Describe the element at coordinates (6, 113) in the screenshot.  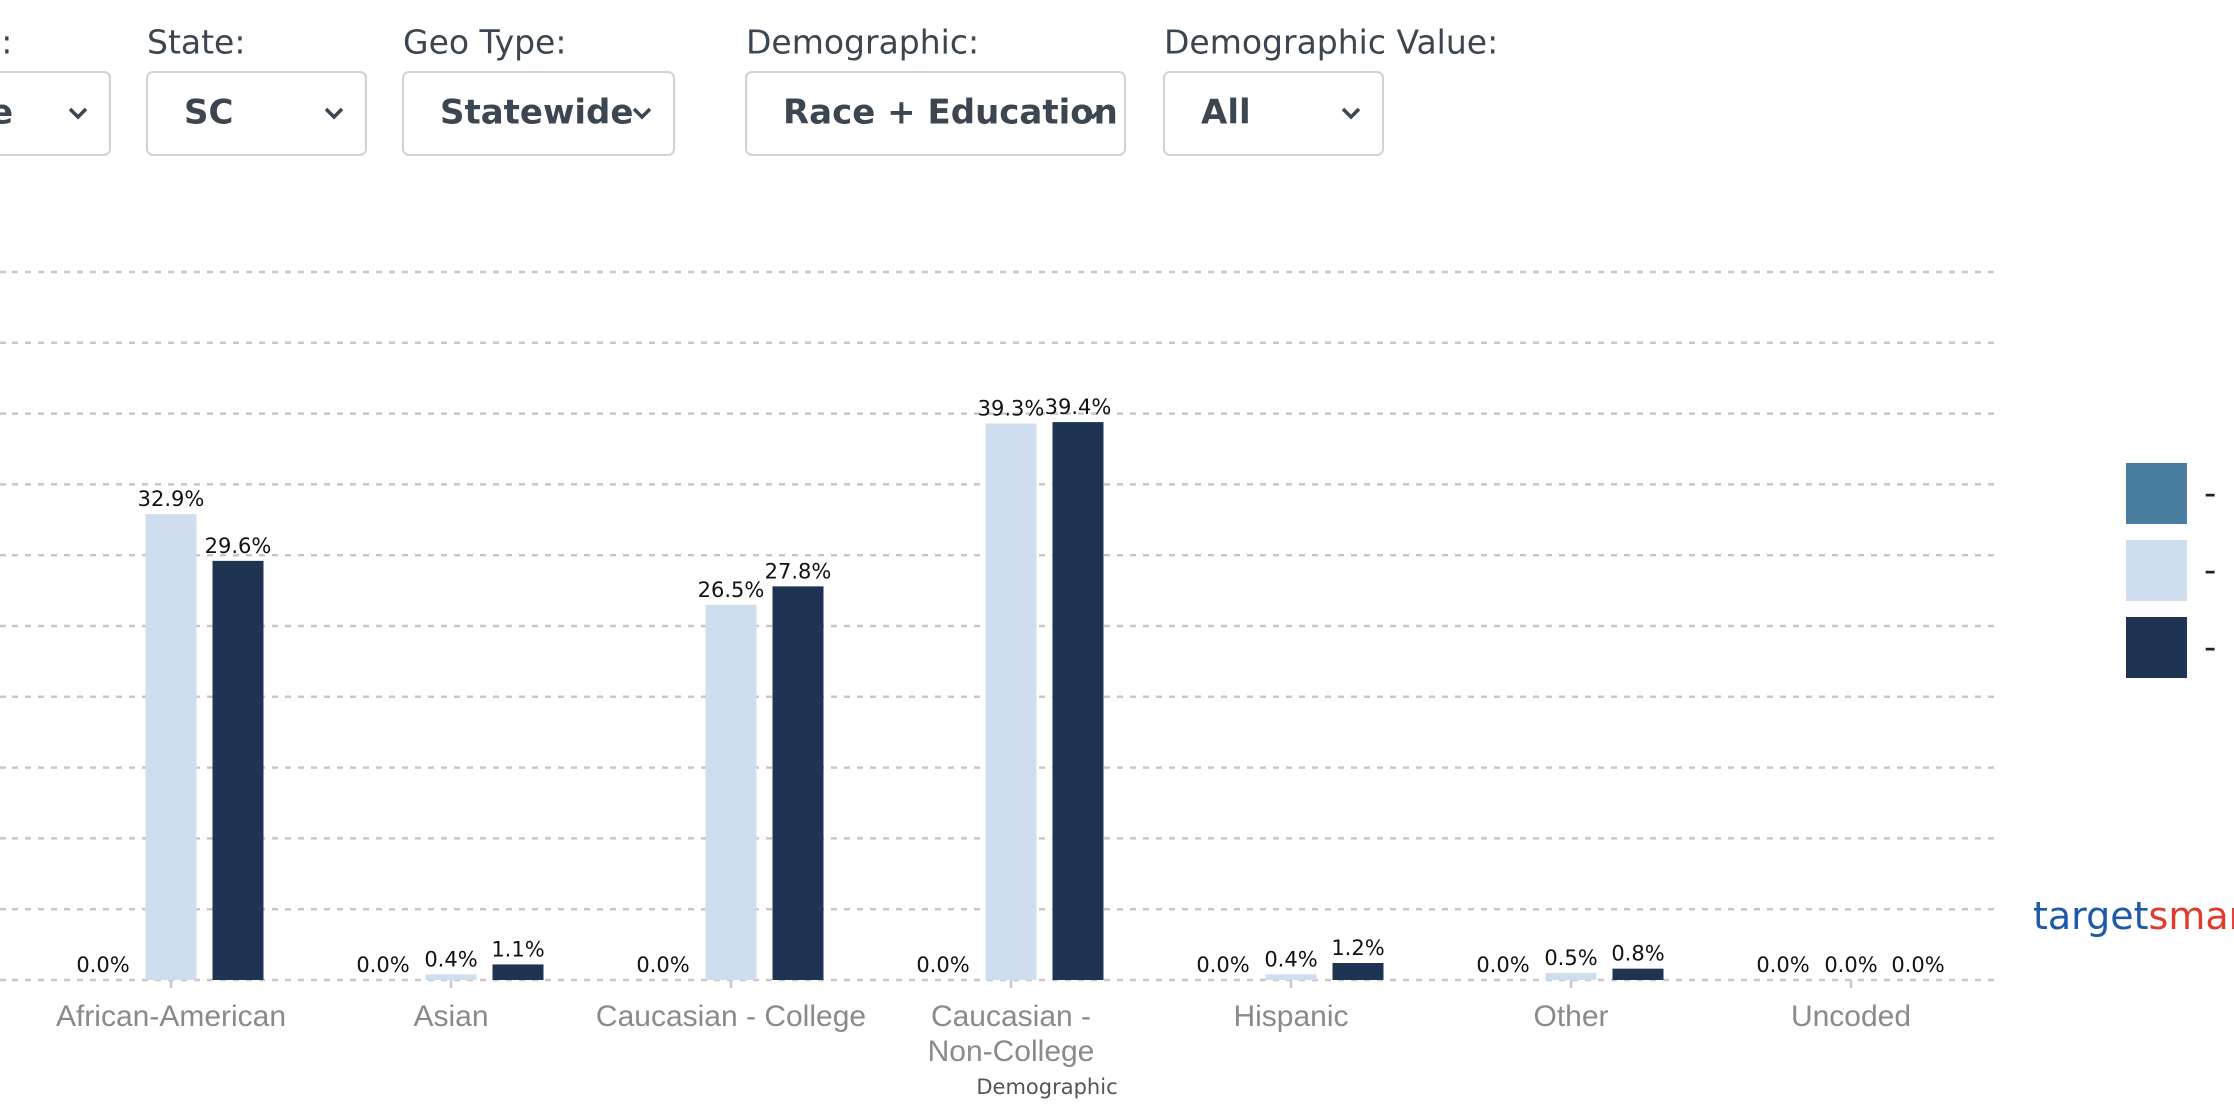
I see `dropdown-value: e` at that location.